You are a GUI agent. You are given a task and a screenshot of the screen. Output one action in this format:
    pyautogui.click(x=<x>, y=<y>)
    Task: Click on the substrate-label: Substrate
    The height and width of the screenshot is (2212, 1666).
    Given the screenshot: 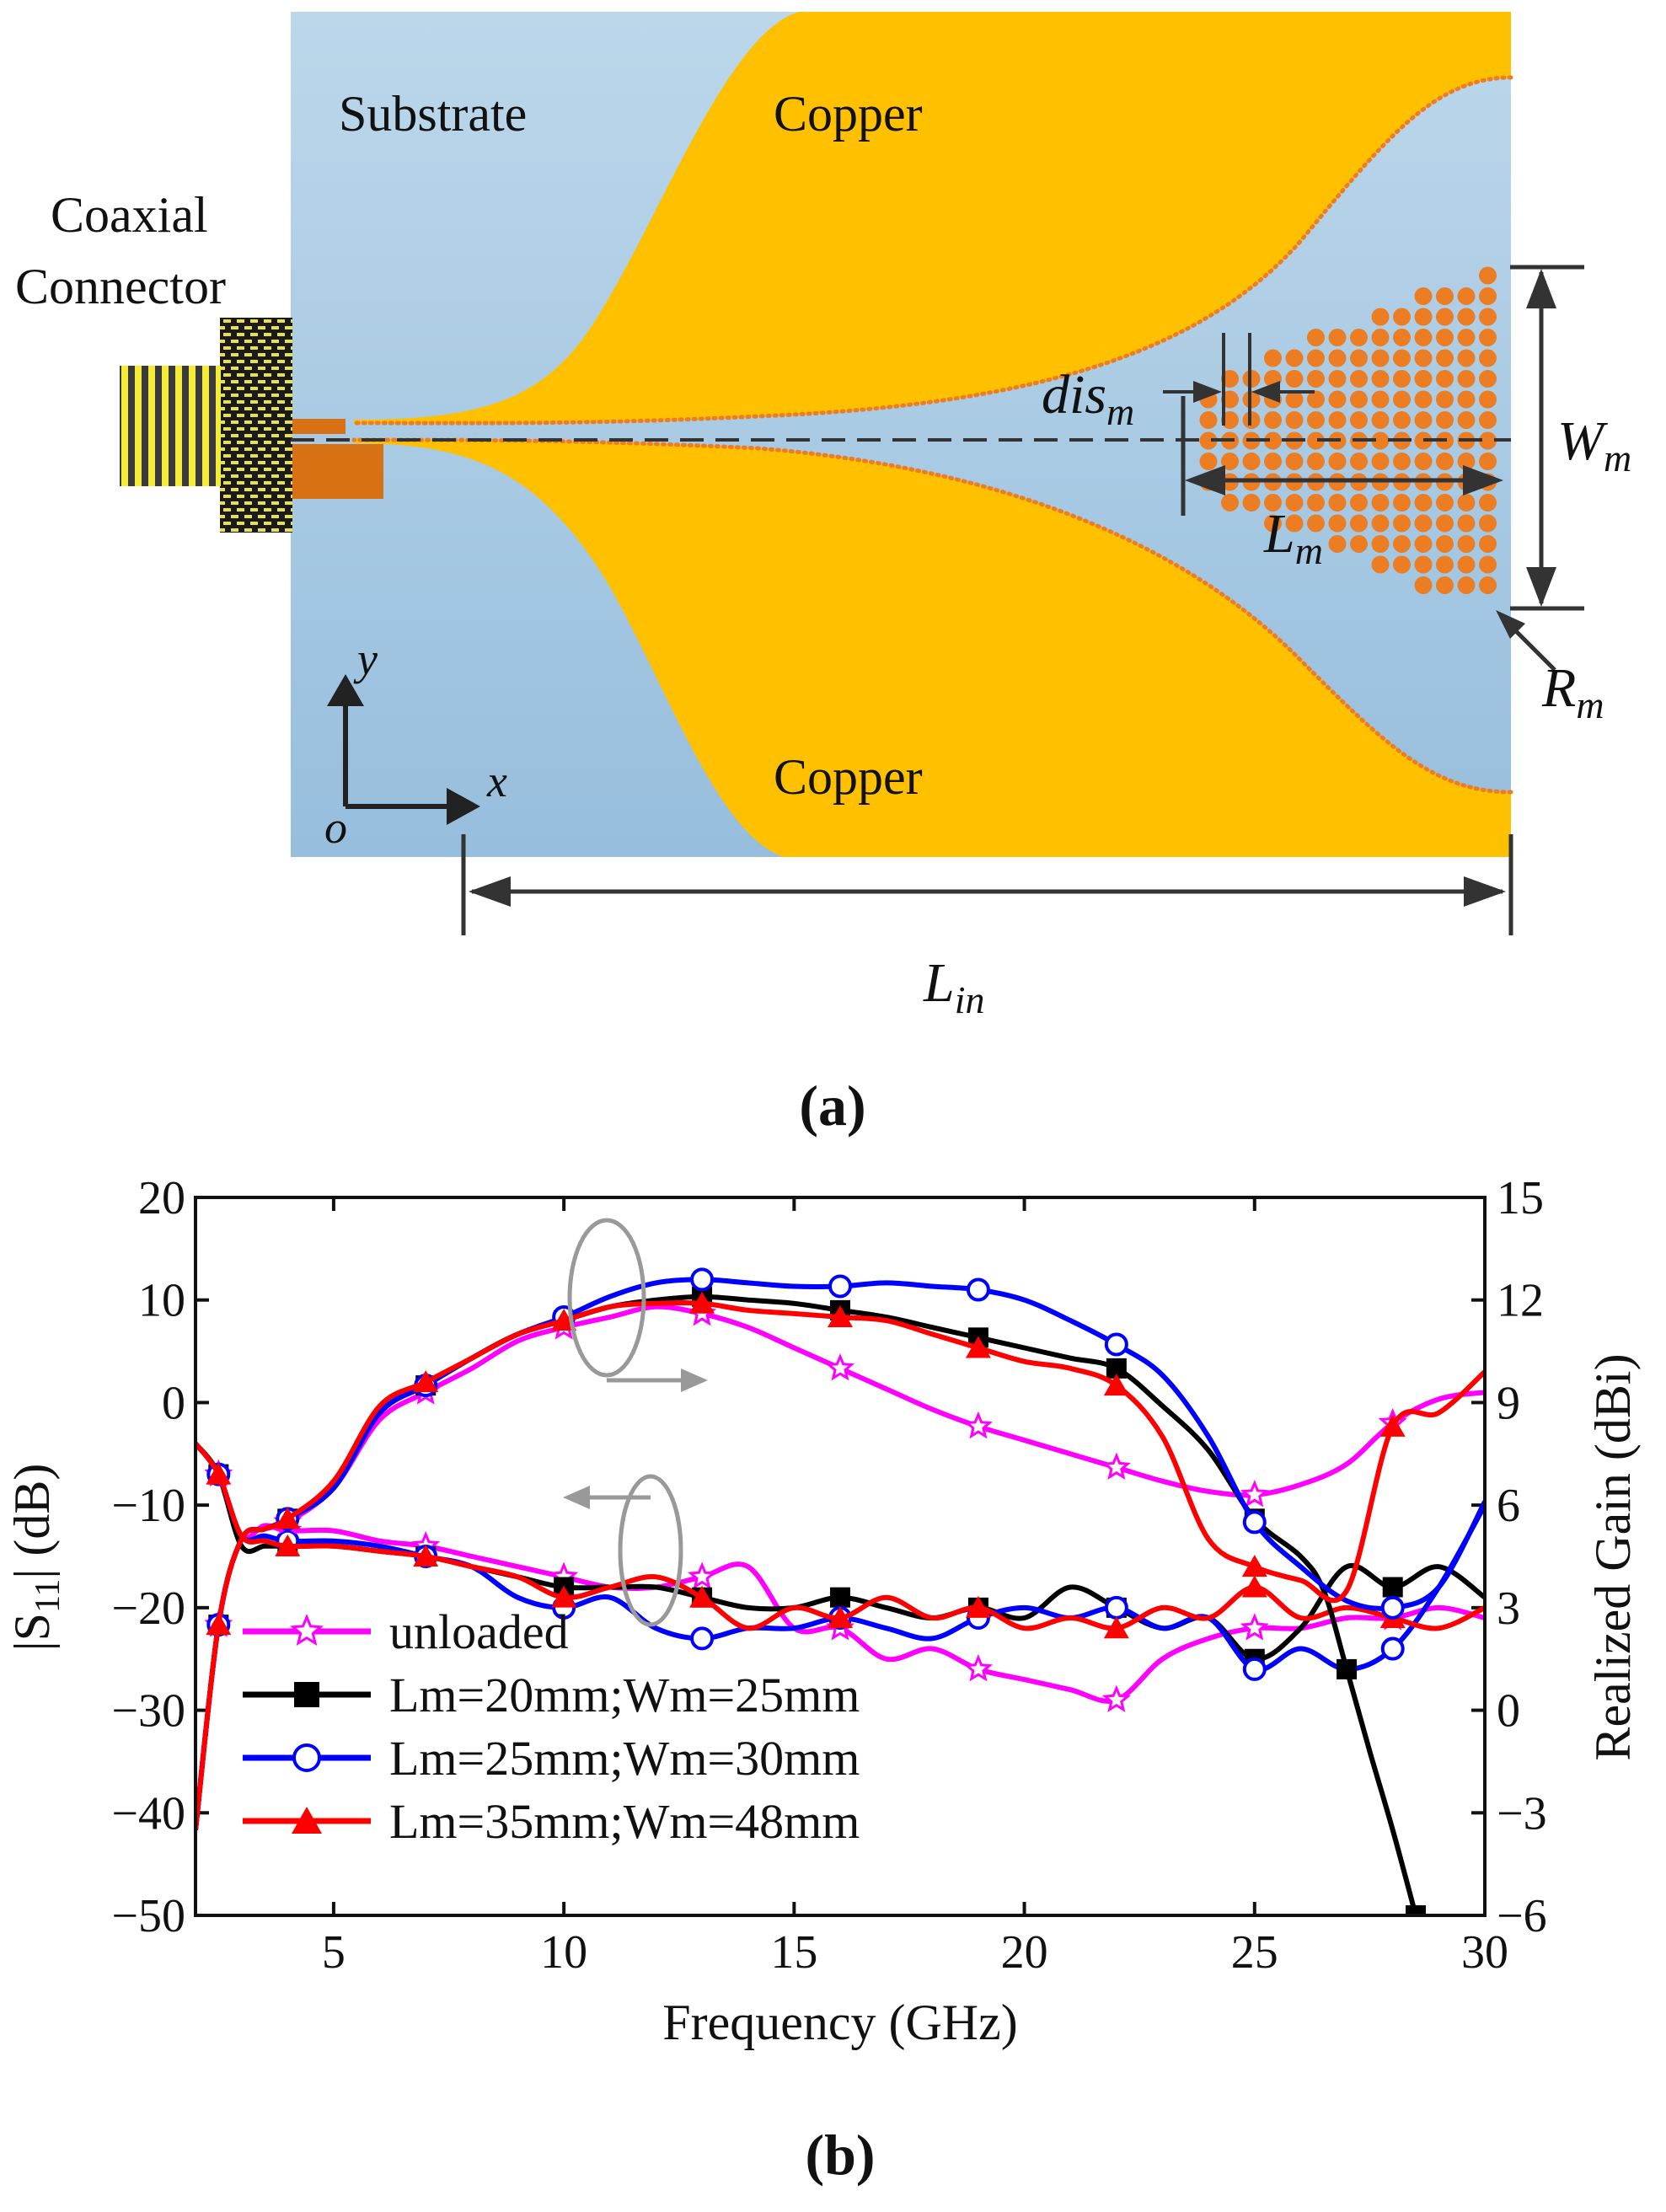 What is the action you would take?
    pyautogui.click(x=433, y=114)
    